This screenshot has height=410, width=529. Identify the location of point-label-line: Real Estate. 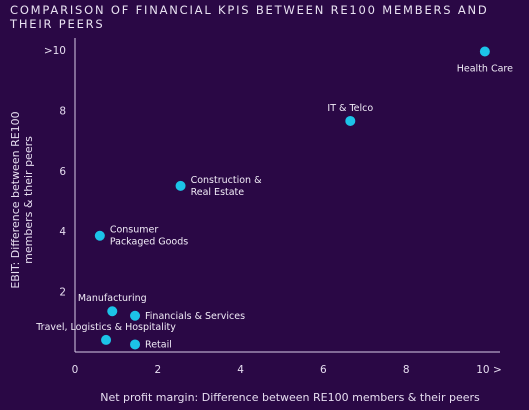
(218, 192).